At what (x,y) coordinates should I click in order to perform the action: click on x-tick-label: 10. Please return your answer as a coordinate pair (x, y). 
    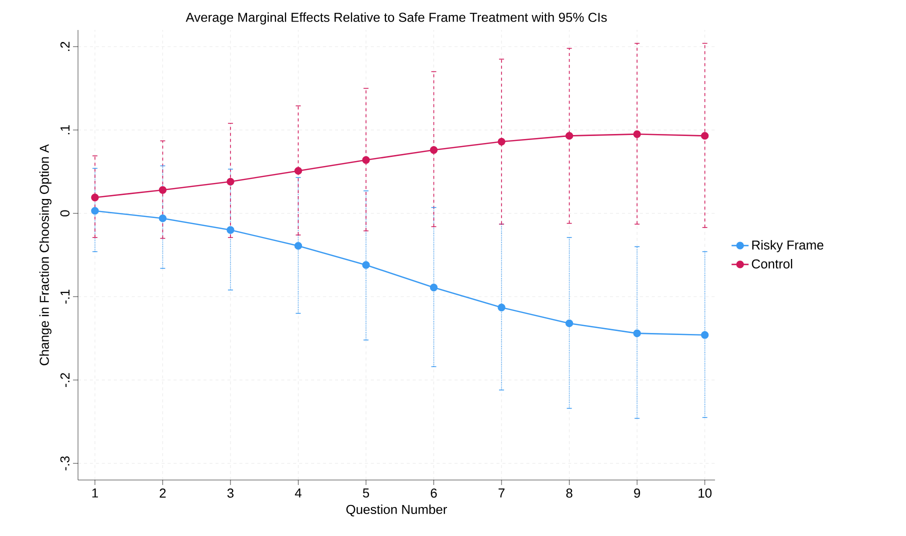
    Looking at the image, I should click on (705, 493).